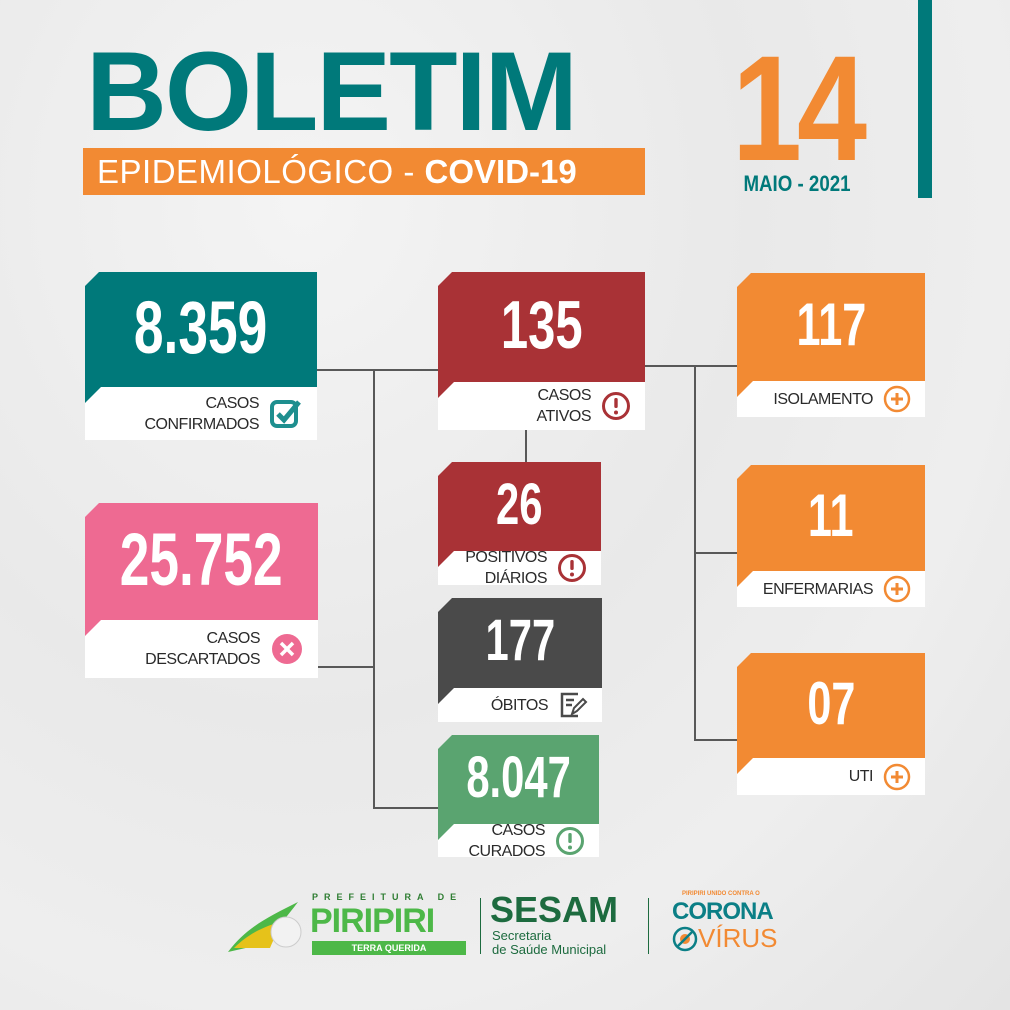 The width and height of the screenshot is (1010, 1010). I want to click on bulletin-title: BOLETIM, so click(332, 91).